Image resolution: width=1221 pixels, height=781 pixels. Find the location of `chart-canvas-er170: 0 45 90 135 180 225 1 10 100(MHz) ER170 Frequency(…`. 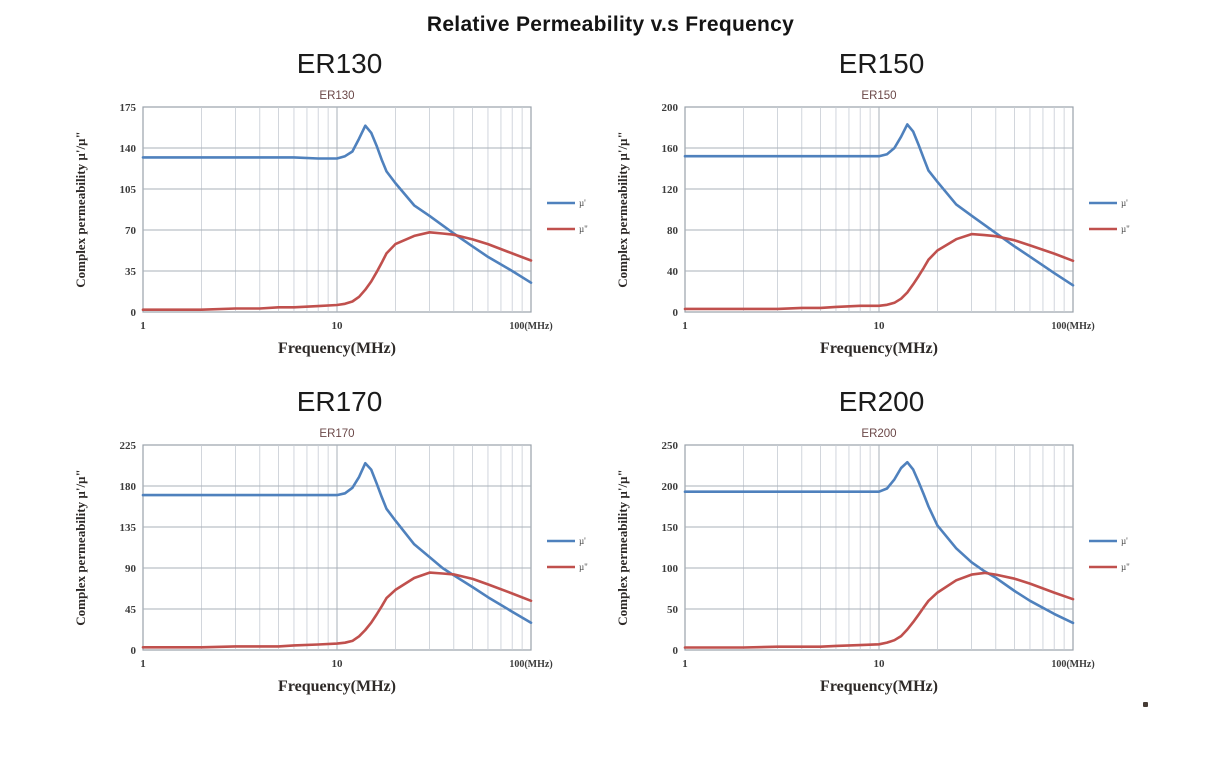

chart-canvas-er170: 0 45 90 135 180 225 1 10 100(MHz) ER170 Frequency(… is located at coordinates (330, 561).